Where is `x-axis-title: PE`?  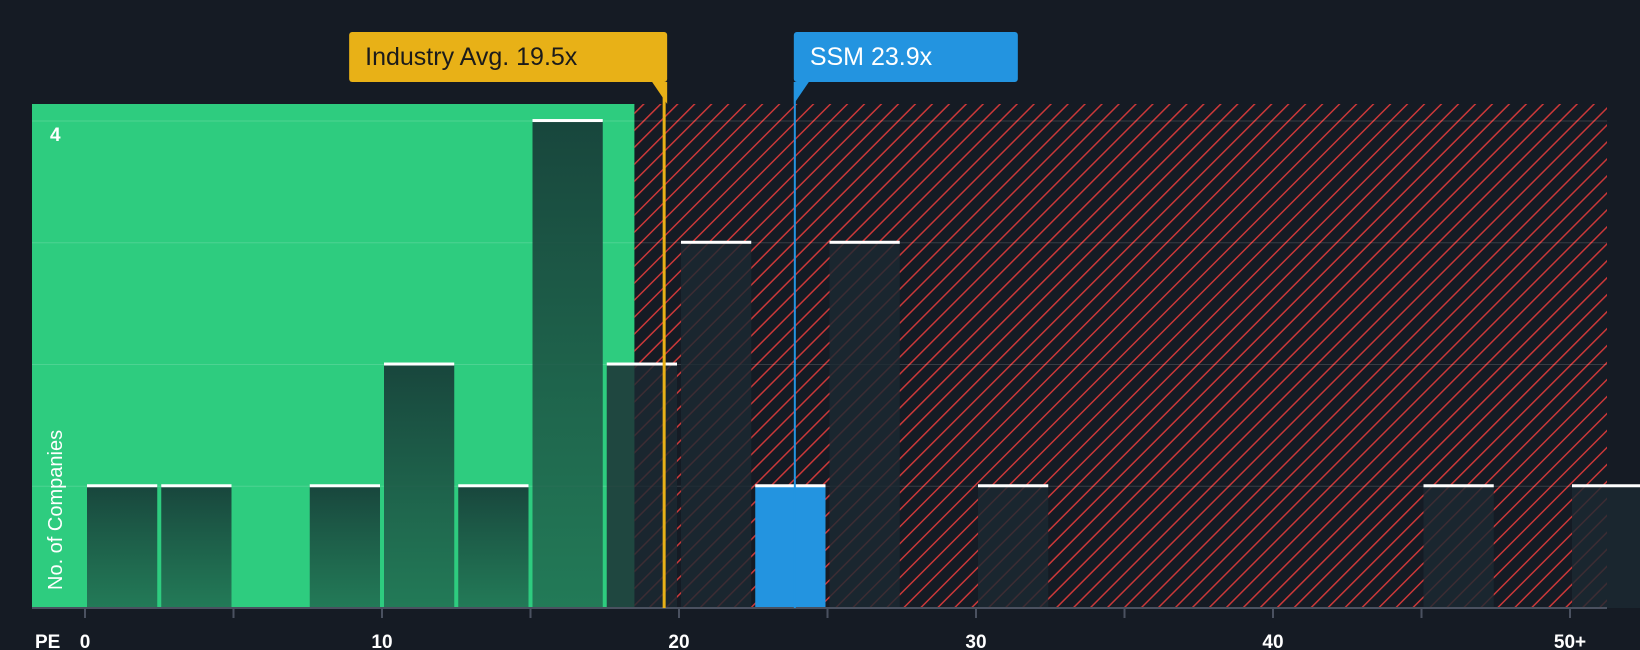 x-axis-title: PE is located at coordinates (47, 641).